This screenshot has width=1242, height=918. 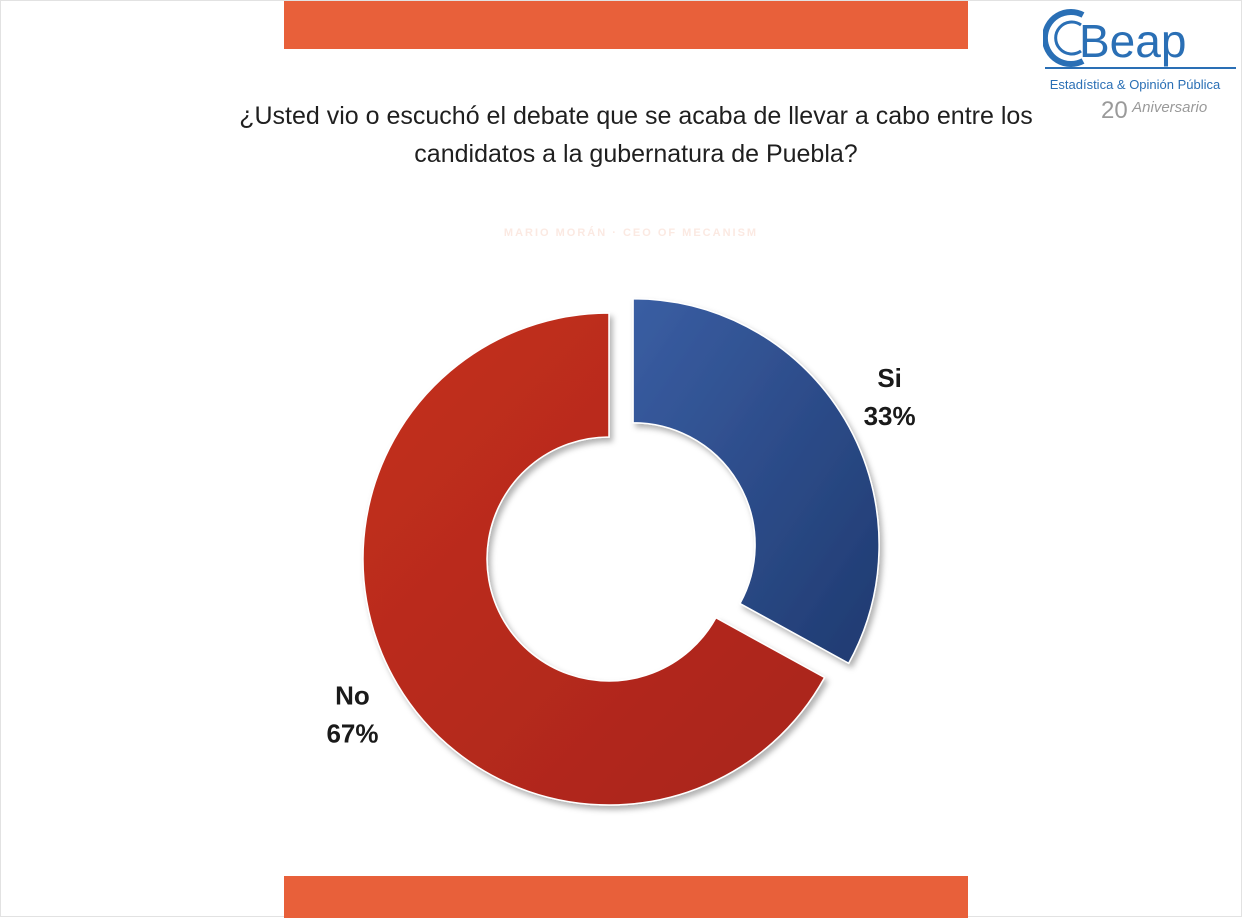 What do you see at coordinates (631, 233) in the screenshot?
I see `watermark: MARIO MORÁN · CEO OF MECANISM` at bounding box center [631, 233].